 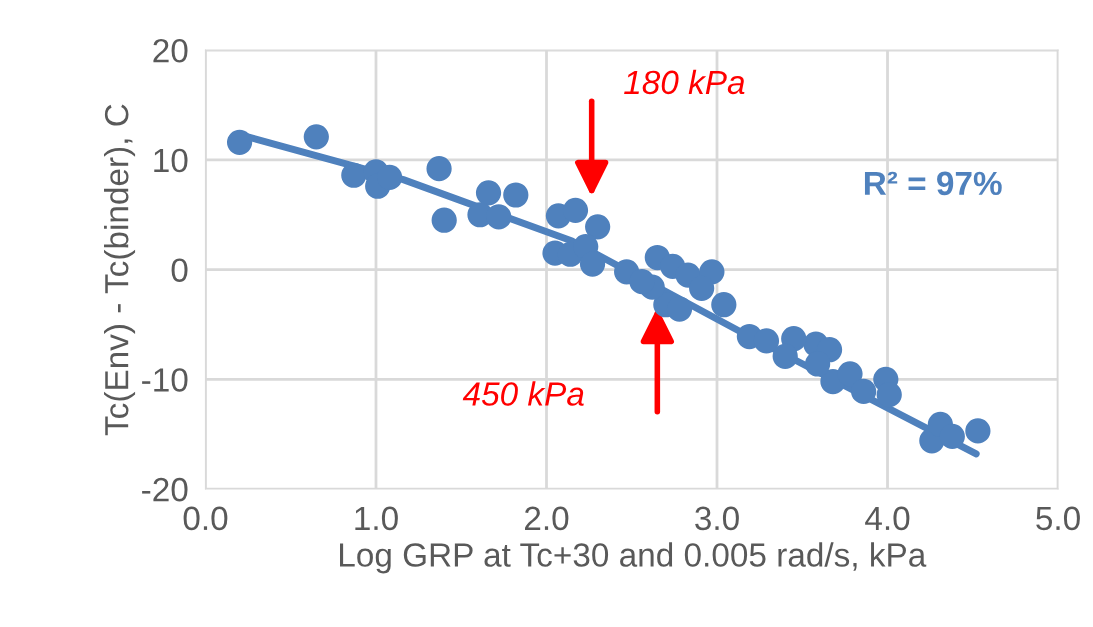 What do you see at coordinates (179, 270) in the screenshot?
I see `y-tick-label: 0` at bounding box center [179, 270].